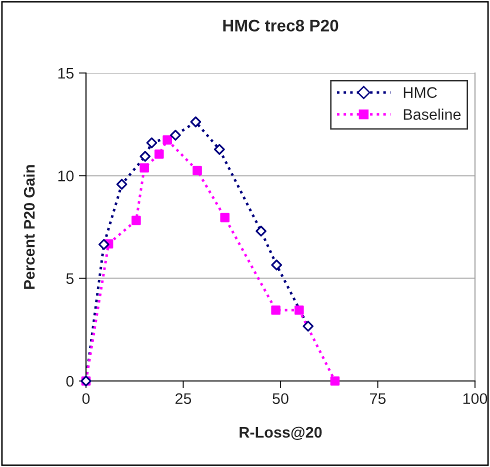 The height and width of the screenshot is (467, 490). I want to click on chart-title: HMC trec8 P20, so click(280, 26).